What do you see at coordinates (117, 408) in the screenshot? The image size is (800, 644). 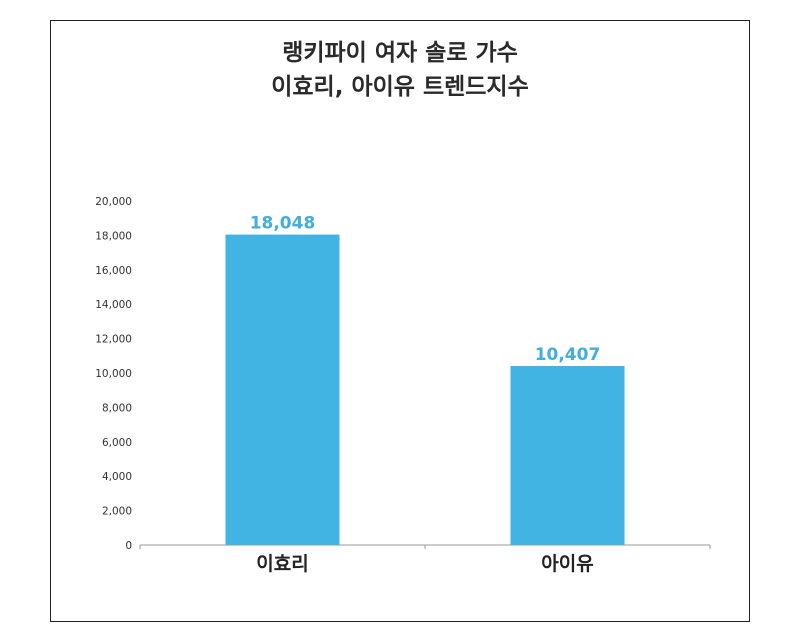 I see `y-tick-label: 8,000` at bounding box center [117, 408].